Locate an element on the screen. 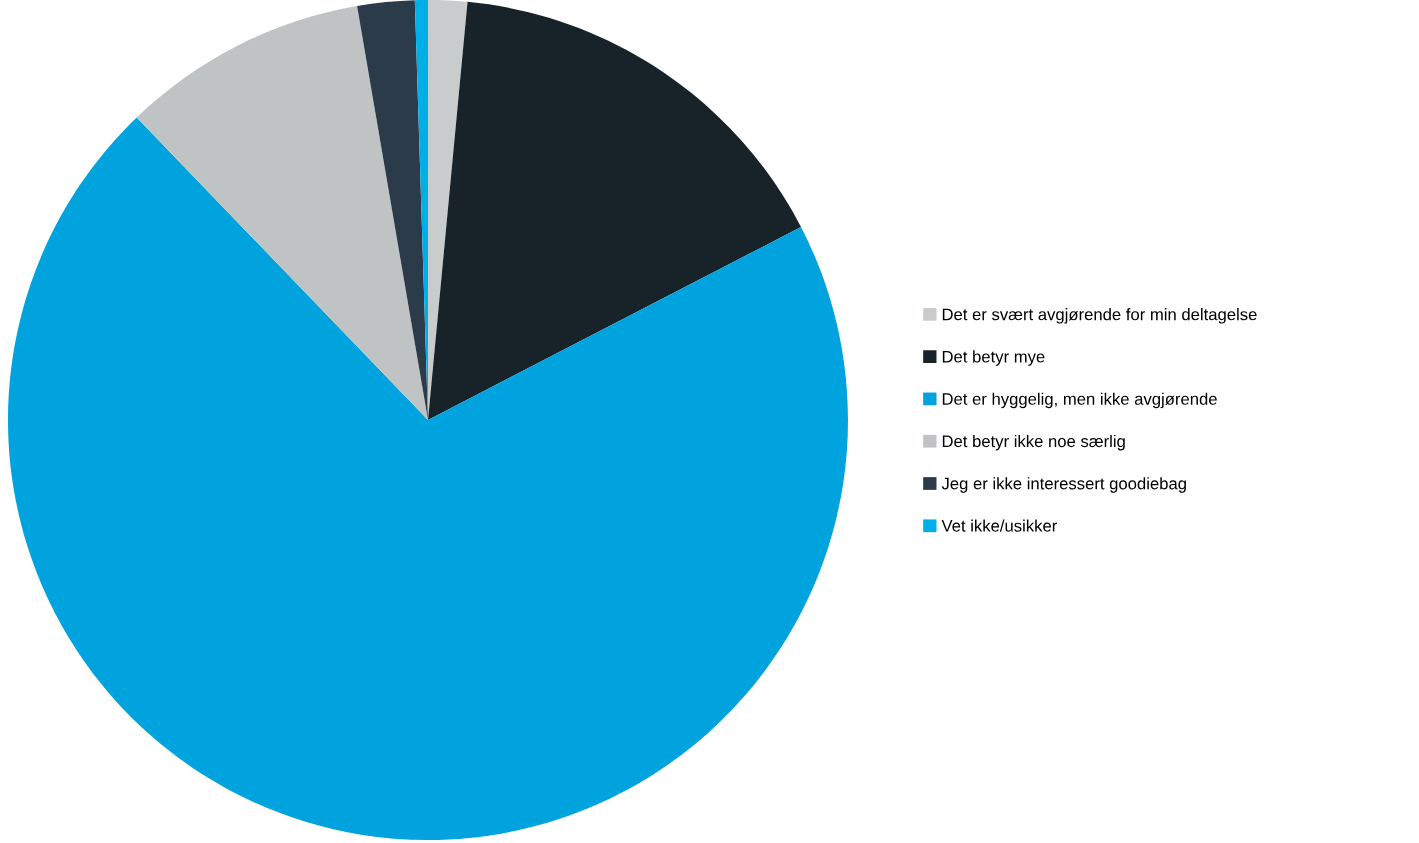 The image size is (1419, 843). legend-label: Det er hyggelig, men ikke avgjørende is located at coordinates (1079, 400).